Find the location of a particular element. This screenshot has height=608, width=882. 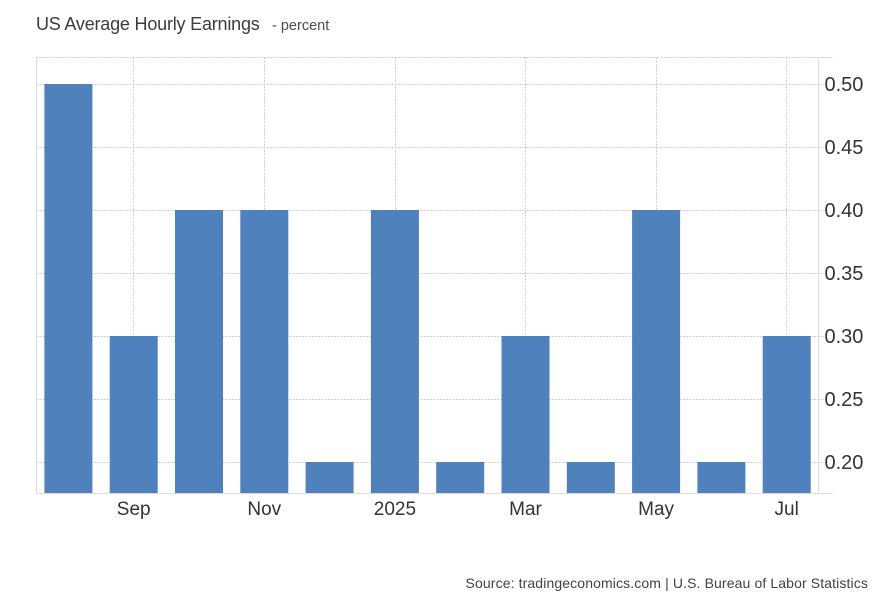

svg-text: 0.30 is located at coordinates (844, 337).